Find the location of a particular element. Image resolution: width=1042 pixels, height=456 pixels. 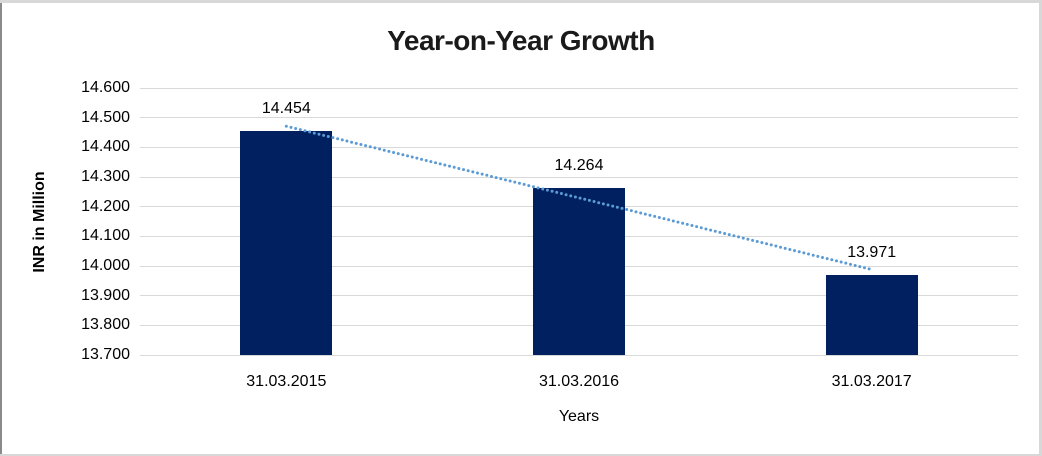

x-tick-label: 31.03.2017 is located at coordinates (871, 381).